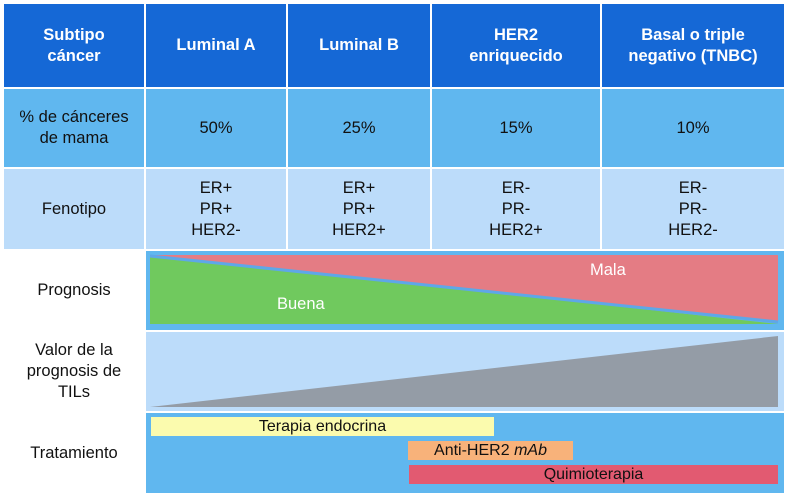  I want to click on prognosis-gradient, so click(464, 289).